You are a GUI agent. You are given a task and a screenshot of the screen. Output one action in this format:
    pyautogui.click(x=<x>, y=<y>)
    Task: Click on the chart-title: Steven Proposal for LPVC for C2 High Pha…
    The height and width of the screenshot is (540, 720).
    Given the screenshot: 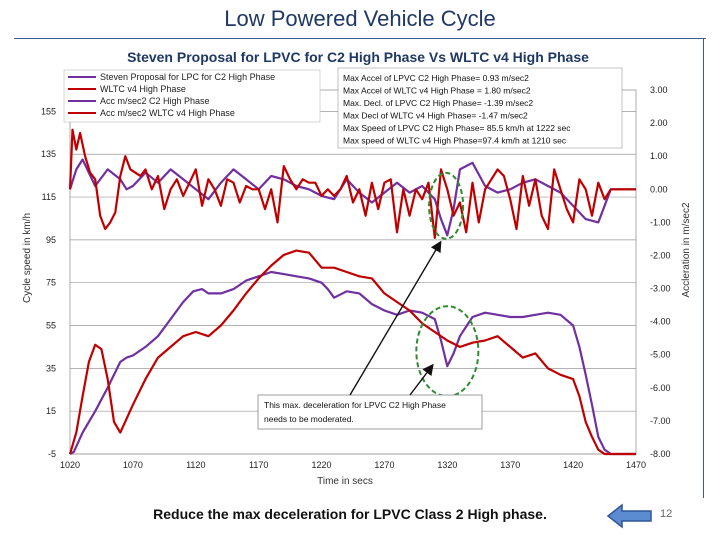 What is the action you would take?
    pyautogui.click(x=358, y=57)
    